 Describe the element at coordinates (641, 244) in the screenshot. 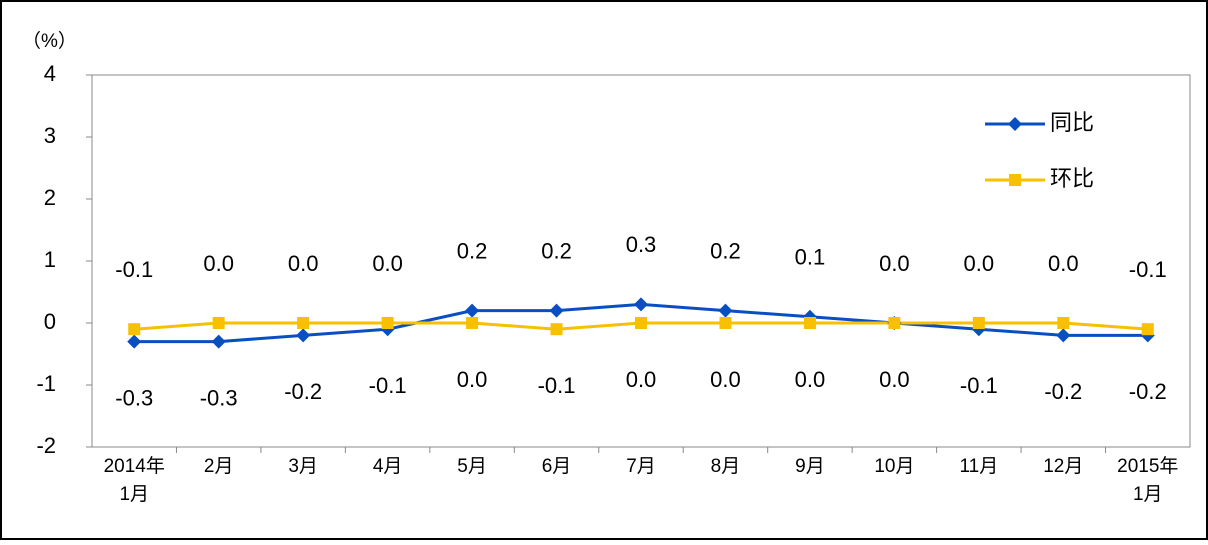

I see `data-label: 0.3` at that location.